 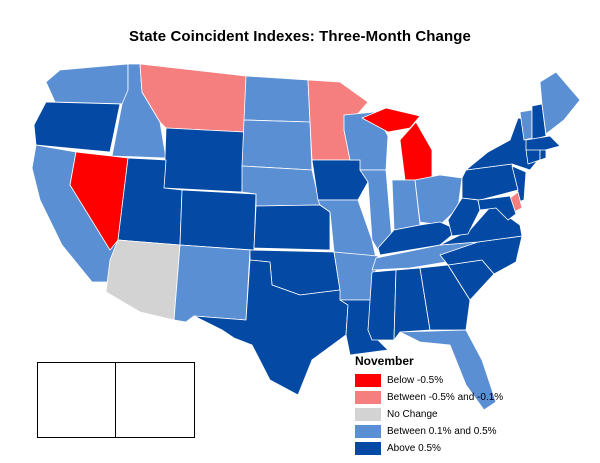 What do you see at coordinates (218, 220) in the screenshot?
I see `state-CO` at bounding box center [218, 220].